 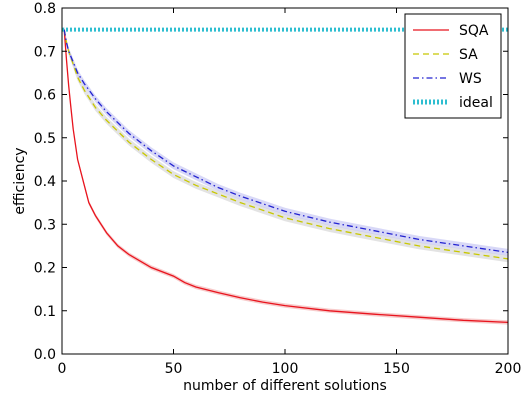 I want to click on y-tick-label: 0.1, so click(x=45, y=312).